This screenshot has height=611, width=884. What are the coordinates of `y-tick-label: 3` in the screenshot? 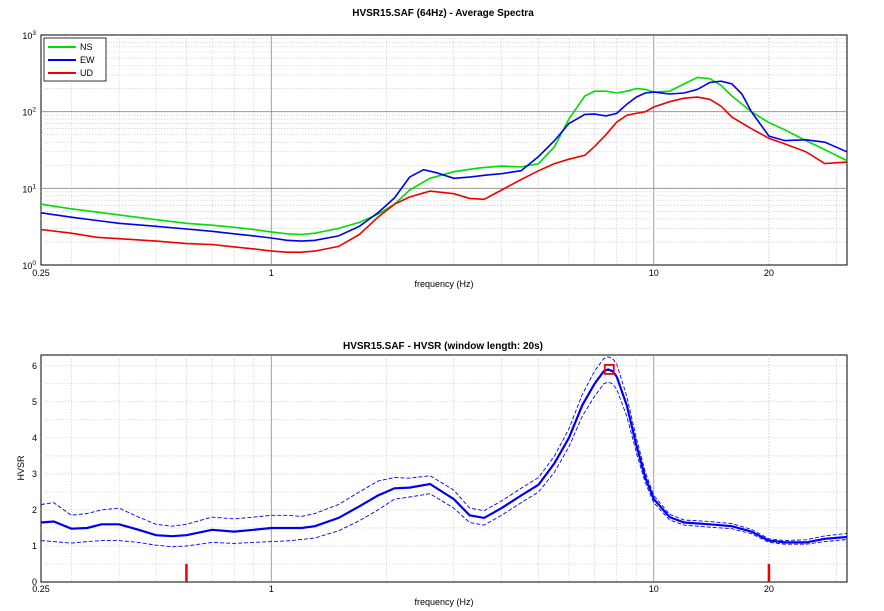 It's located at (34, 474).